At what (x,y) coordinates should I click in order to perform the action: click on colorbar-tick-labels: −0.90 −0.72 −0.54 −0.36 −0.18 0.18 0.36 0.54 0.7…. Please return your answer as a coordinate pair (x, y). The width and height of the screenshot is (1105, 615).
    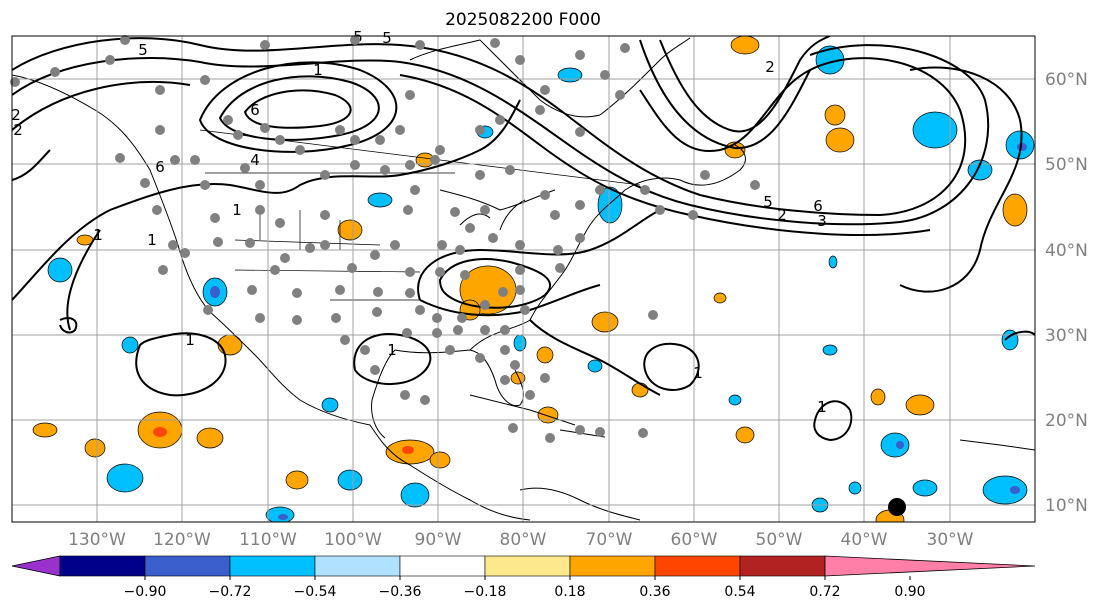
    Looking at the image, I should click on (525, 588).